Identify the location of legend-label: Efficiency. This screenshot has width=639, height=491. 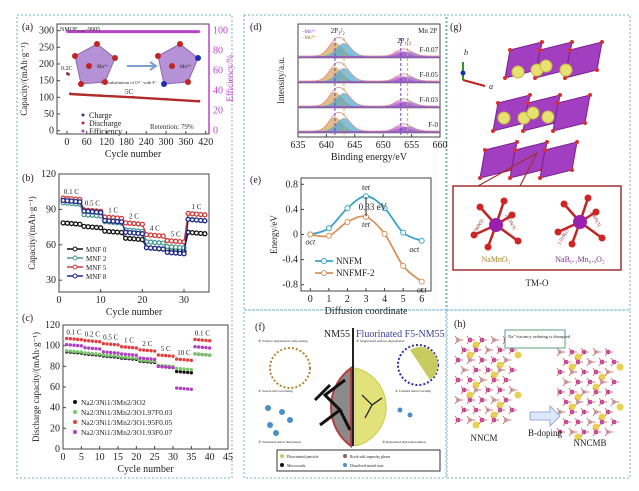
(105, 131).